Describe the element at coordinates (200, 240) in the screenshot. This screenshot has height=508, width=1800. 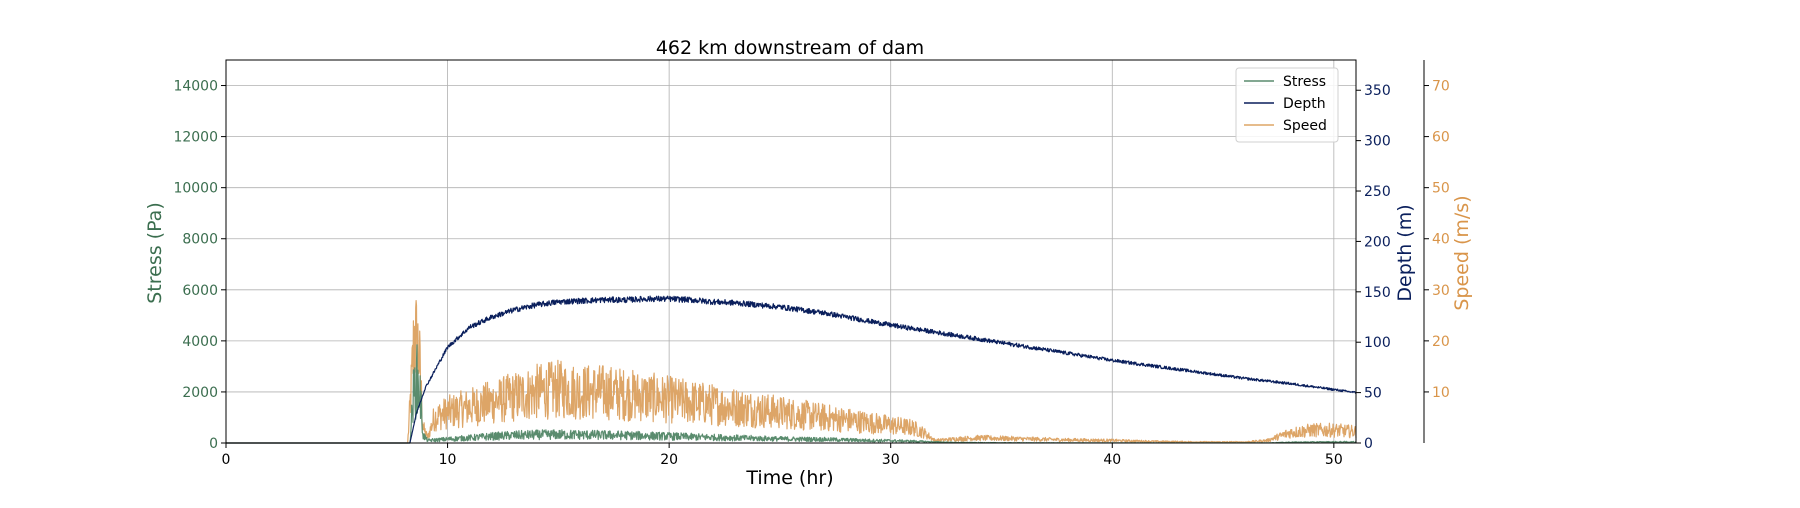
I see `stress-tick-label: 8000` at that location.